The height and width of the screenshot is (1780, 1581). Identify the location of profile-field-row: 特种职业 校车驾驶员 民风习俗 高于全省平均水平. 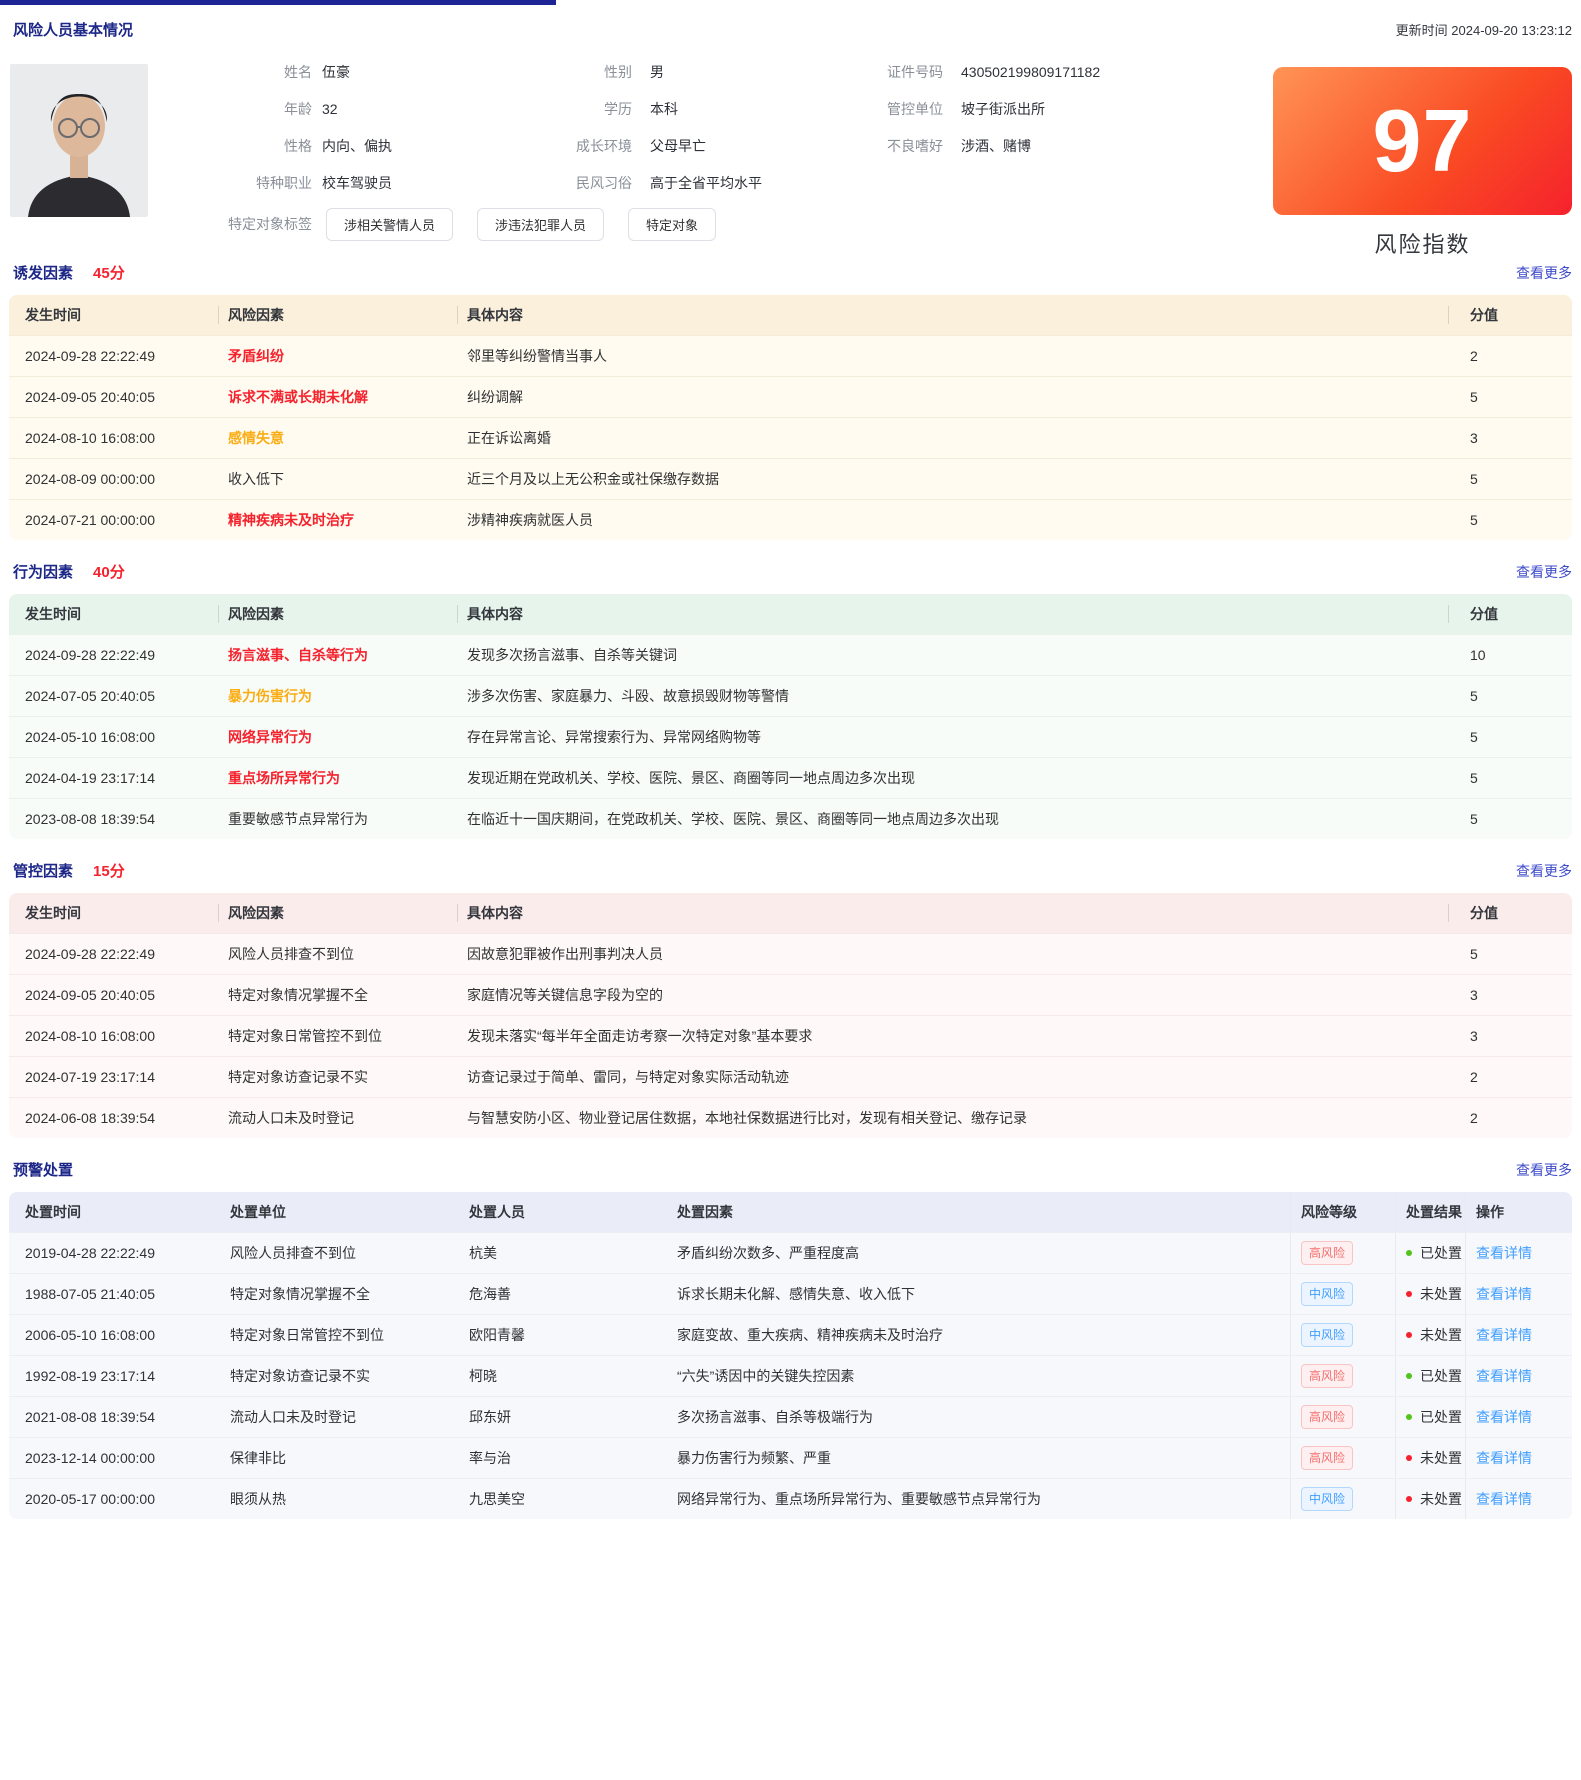
(790, 182).